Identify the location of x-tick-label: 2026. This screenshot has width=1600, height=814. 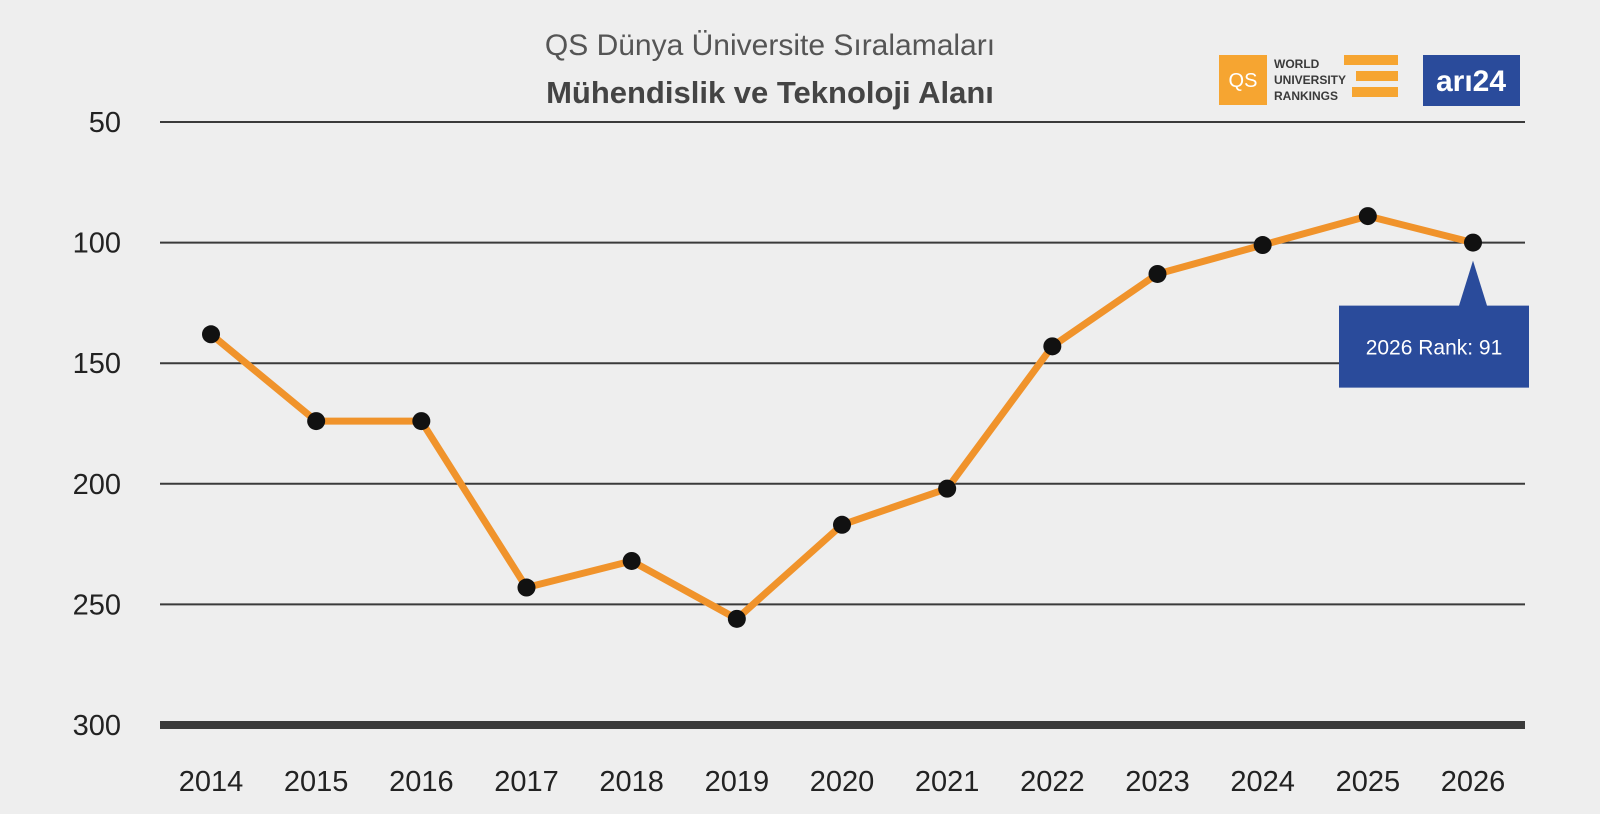
(1473, 782).